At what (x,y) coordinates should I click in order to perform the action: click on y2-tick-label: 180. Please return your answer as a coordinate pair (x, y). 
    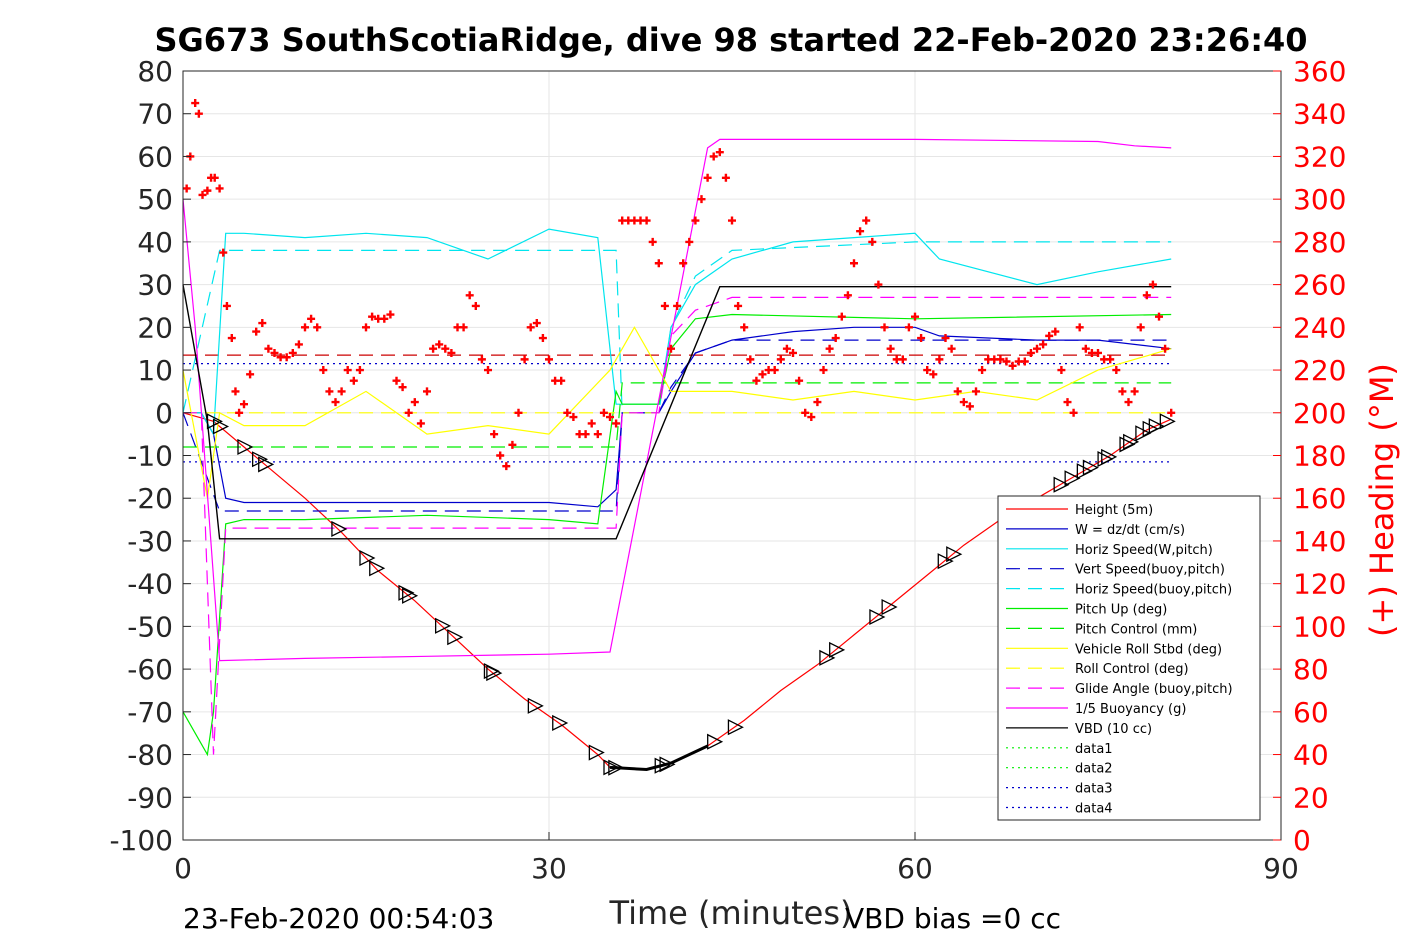
    Looking at the image, I should click on (1319, 456).